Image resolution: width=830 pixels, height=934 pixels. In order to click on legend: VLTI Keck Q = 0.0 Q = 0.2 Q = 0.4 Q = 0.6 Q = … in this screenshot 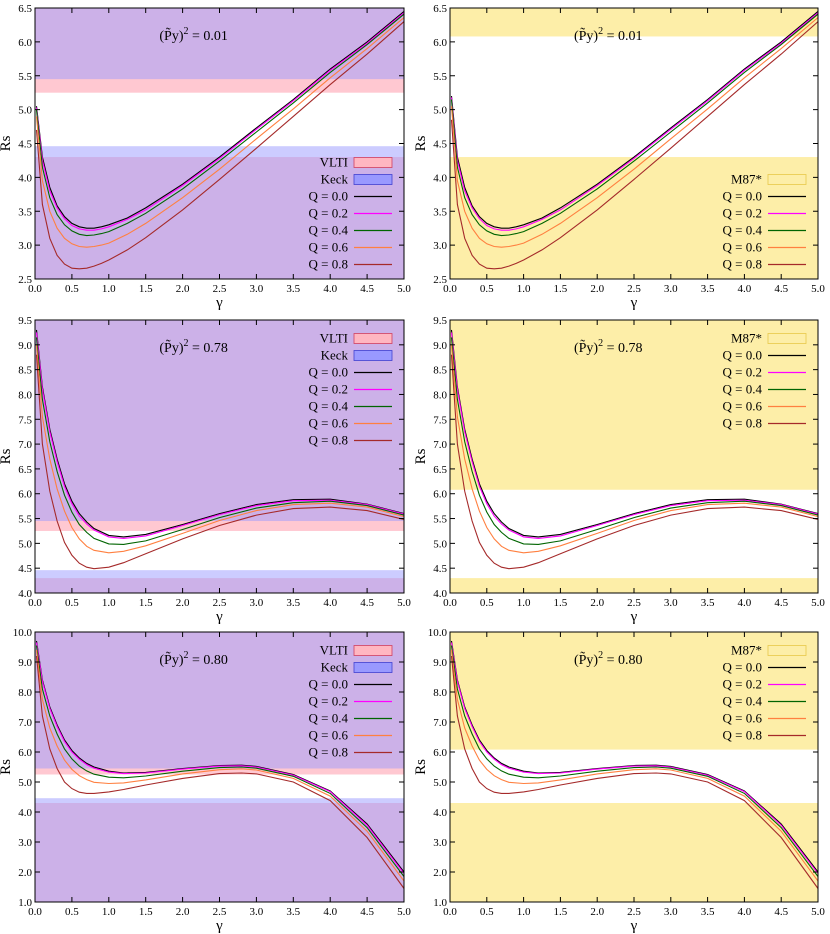, I will do `click(351, 213)`.